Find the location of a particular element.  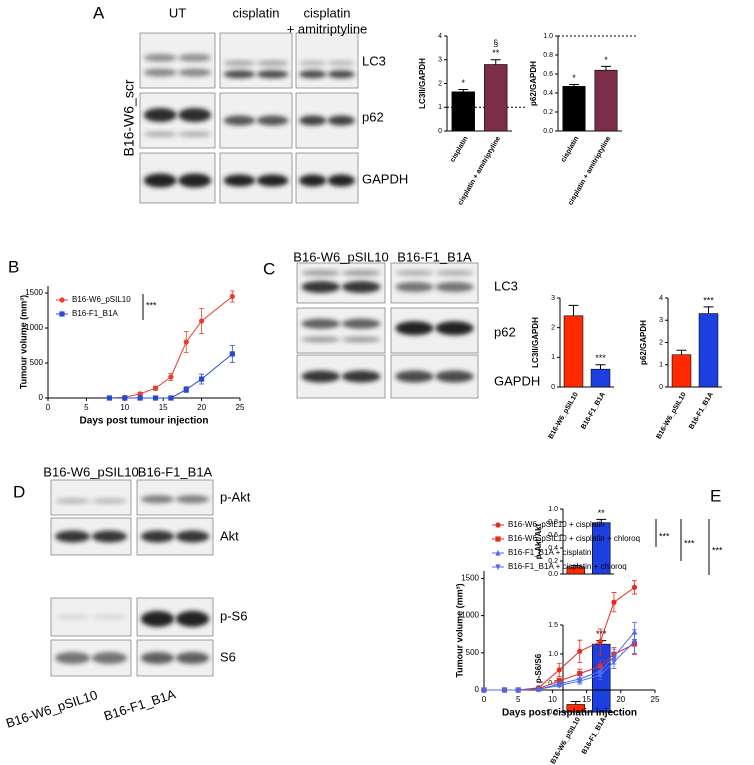

y-tick-label: 0.6 is located at coordinates (548, 74).